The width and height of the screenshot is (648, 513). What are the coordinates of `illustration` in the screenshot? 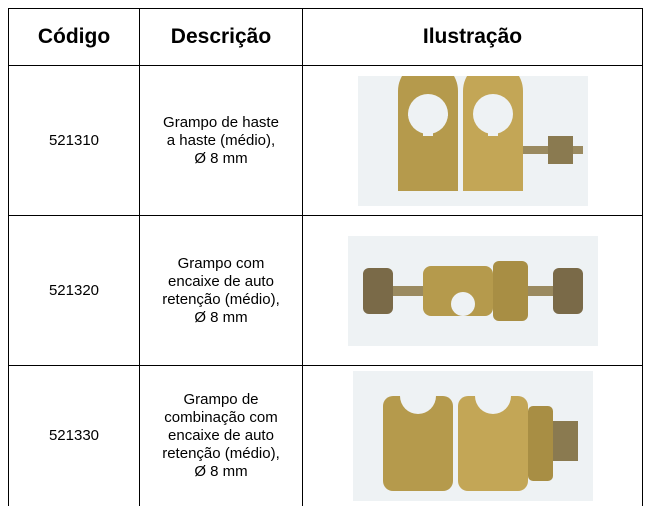 It's located at (472, 435).